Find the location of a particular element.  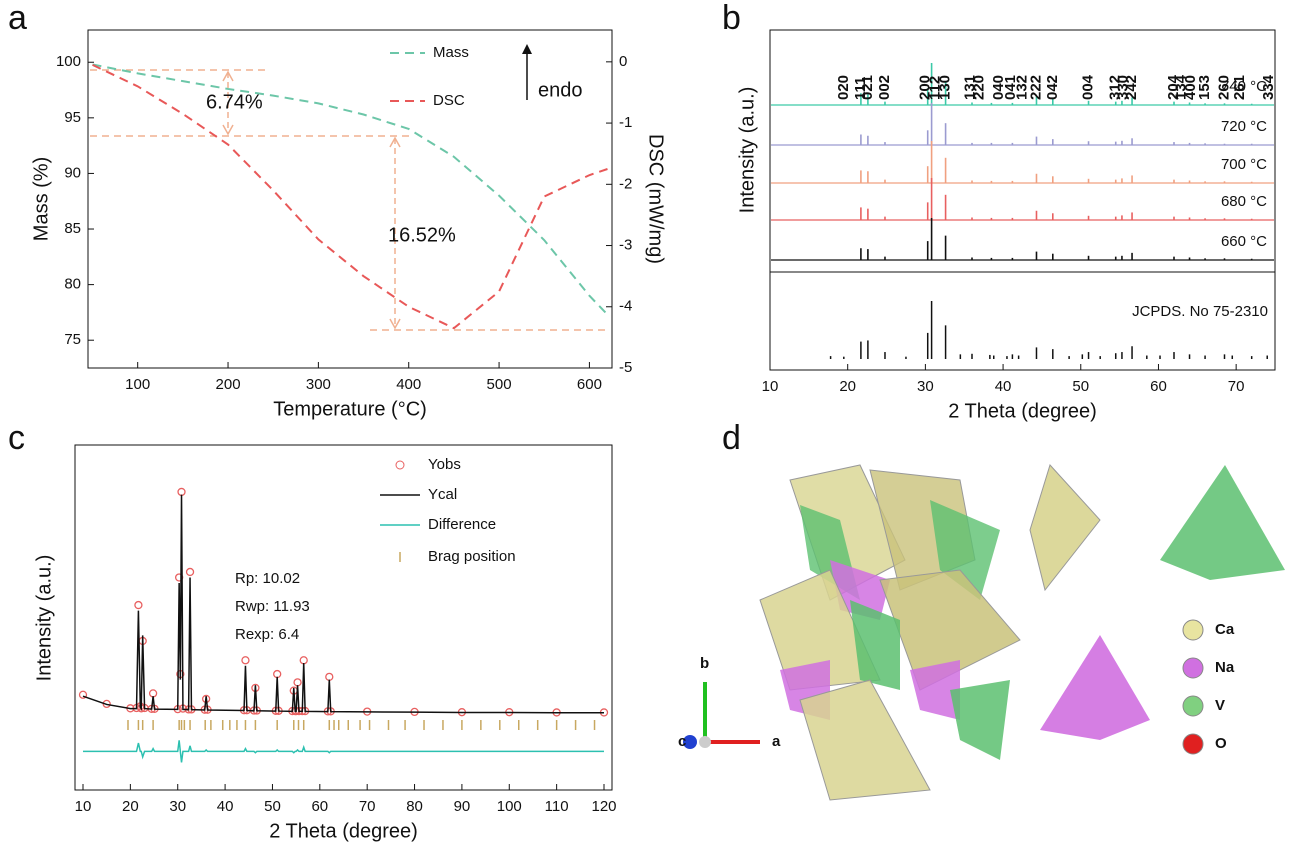

hkl-label: 312 is located at coordinates (1115, 87).